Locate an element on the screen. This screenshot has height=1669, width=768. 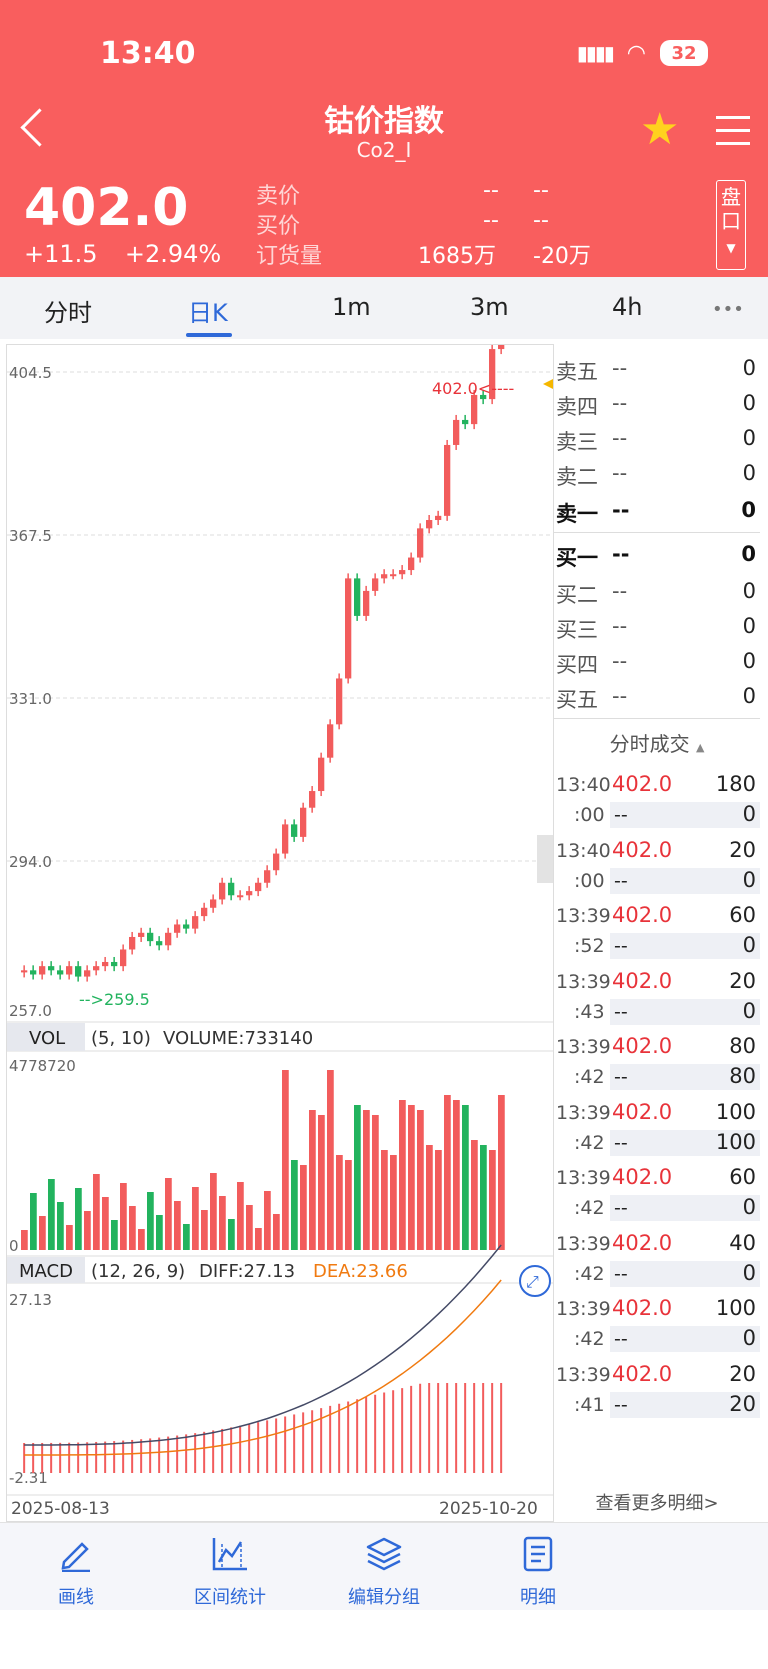
macd-dea: DEA:23.66 is located at coordinates (360, 1271).